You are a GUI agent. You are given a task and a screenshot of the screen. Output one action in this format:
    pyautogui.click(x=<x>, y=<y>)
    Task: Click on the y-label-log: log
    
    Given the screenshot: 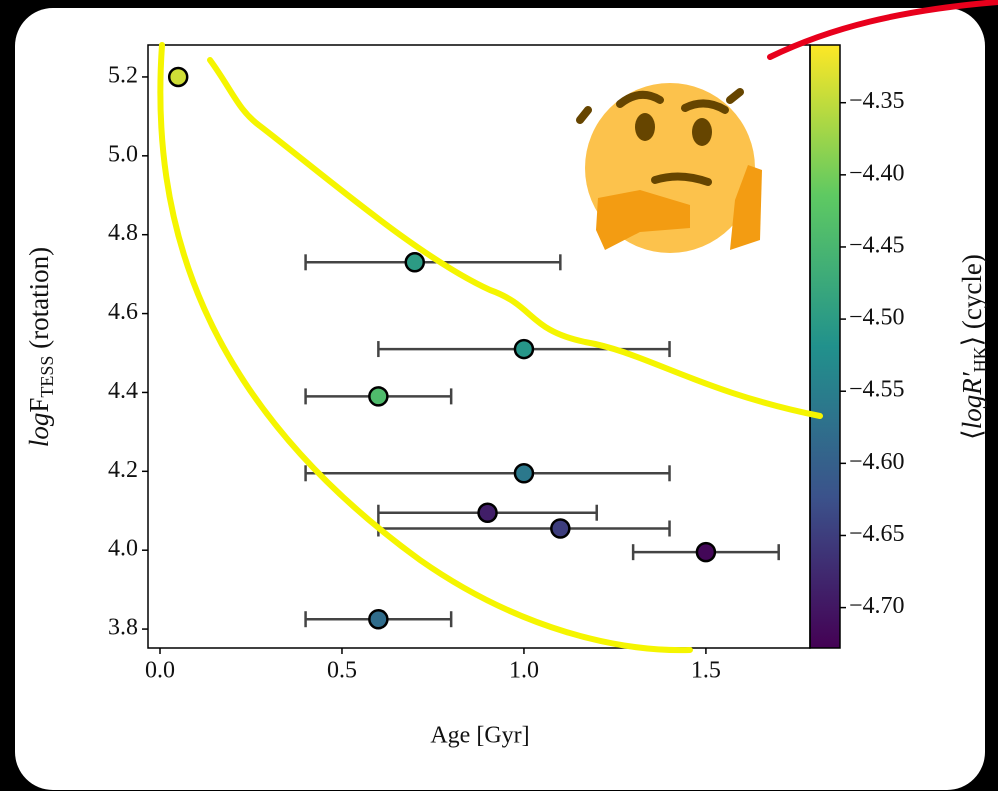 What is the action you would take?
    pyautogui.click(x=39, y=430)
    